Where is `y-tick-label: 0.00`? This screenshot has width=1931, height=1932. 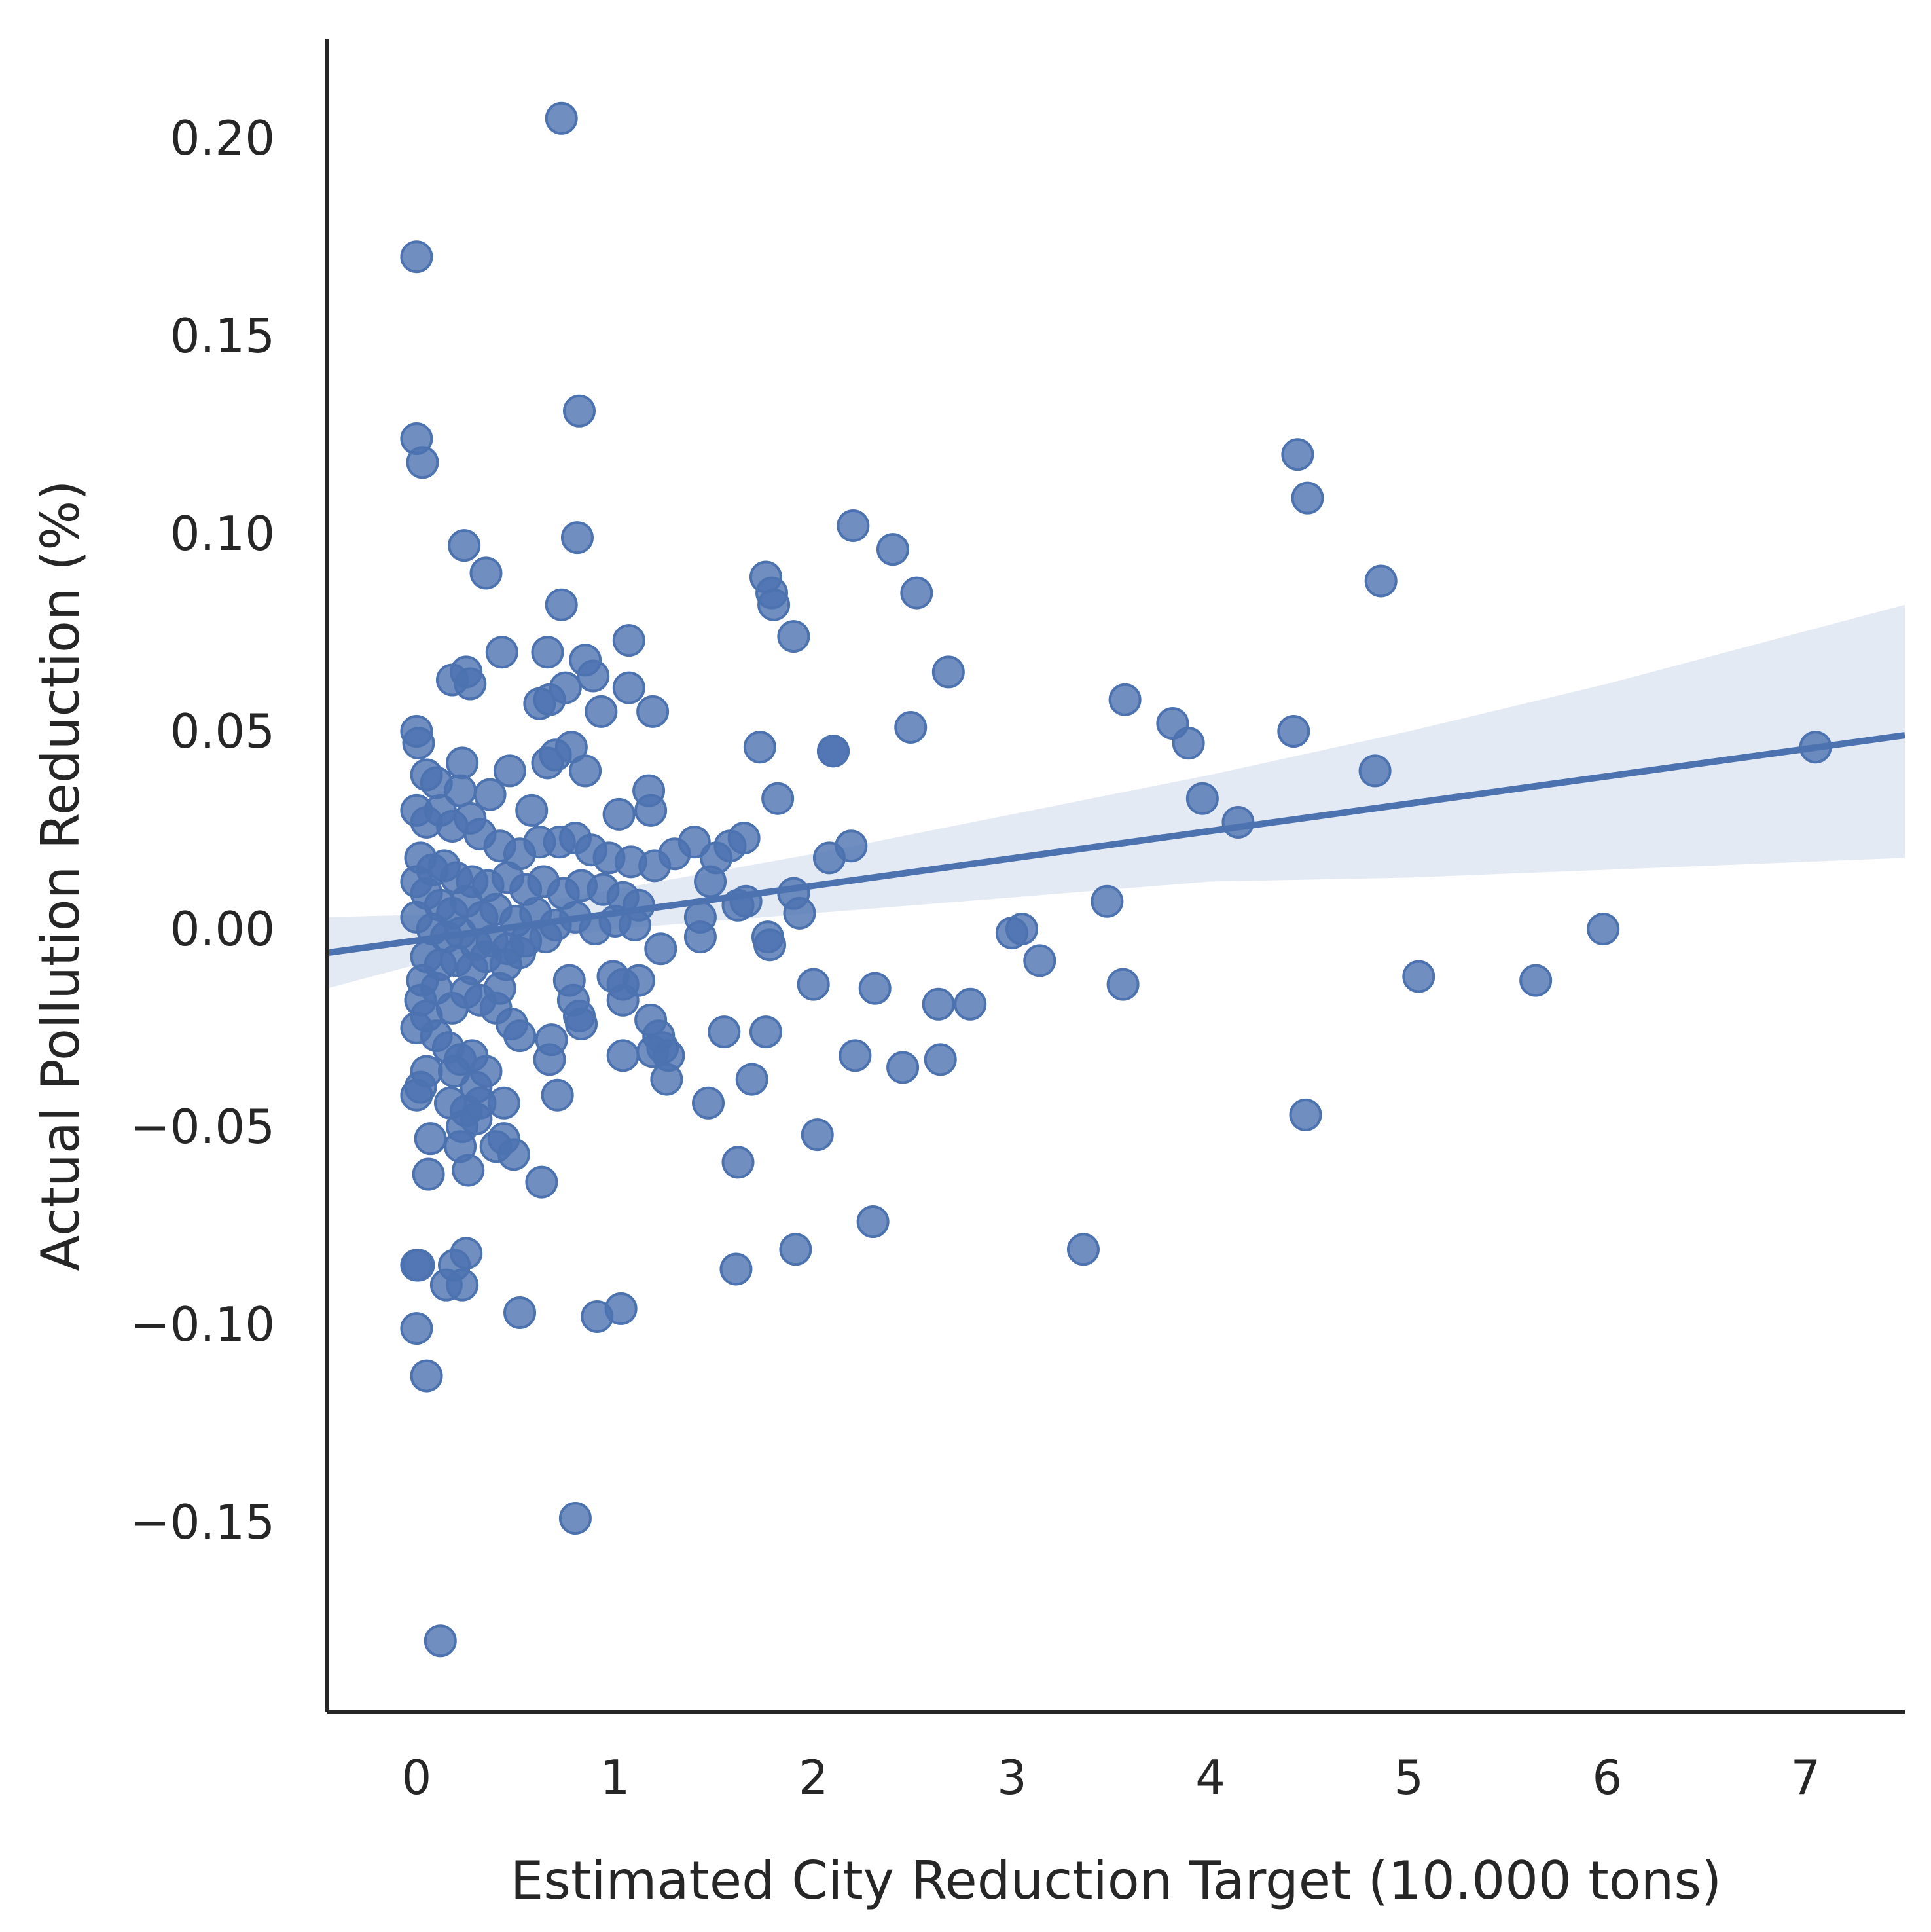
y-tick-label: 0.00 is located at coordinates (222, 930).